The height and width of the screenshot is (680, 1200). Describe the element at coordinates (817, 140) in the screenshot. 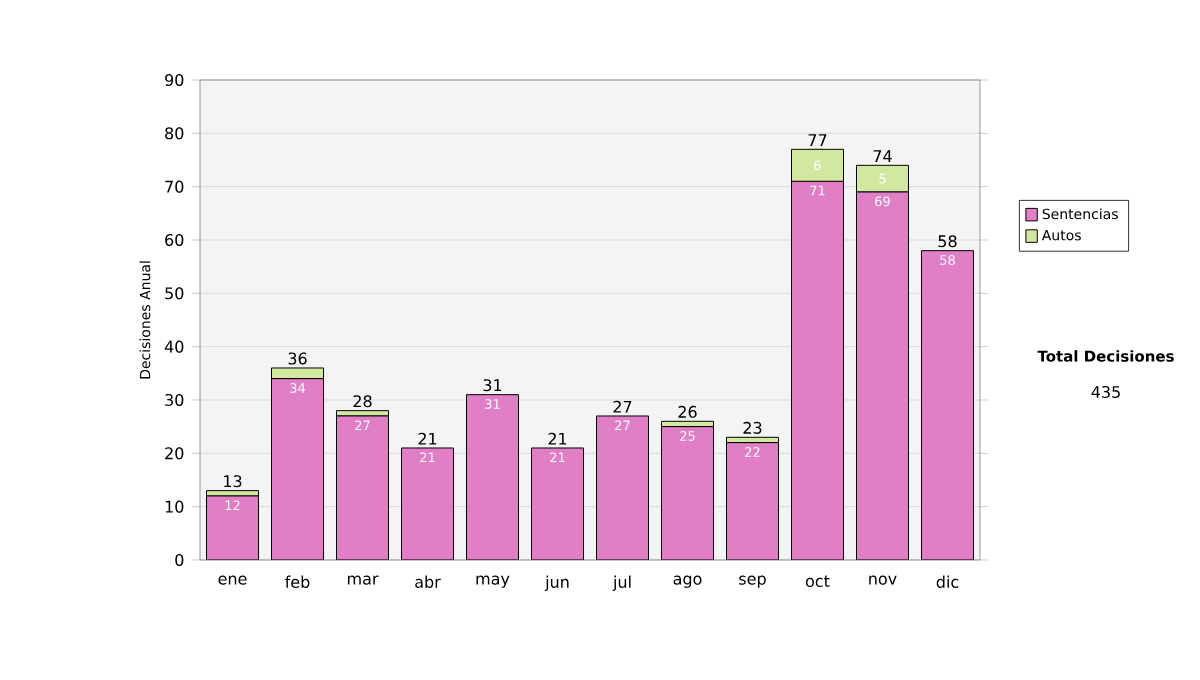

I see `total-label: 77` at that location.